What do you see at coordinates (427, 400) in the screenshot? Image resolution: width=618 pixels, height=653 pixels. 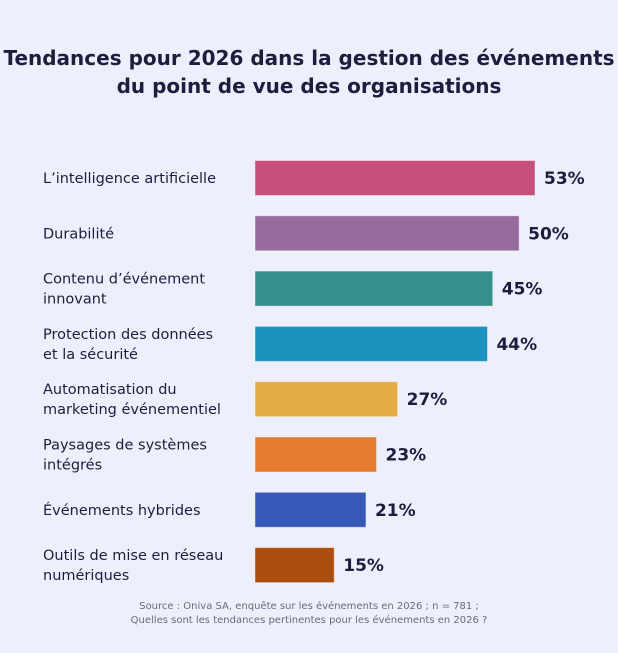 I see `value-label: 27%` at bounding box center [427, 400].